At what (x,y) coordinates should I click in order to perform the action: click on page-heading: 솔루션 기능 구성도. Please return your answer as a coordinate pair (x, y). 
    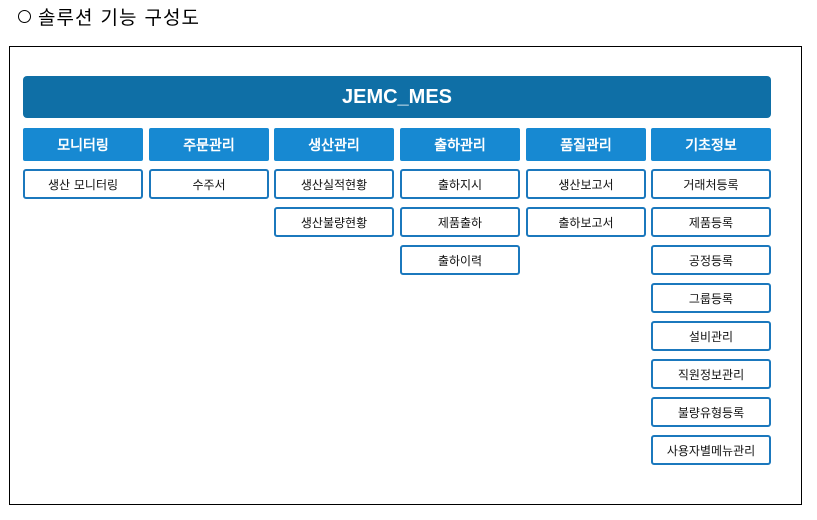
    Looking at the image, I should click on (109, 16).